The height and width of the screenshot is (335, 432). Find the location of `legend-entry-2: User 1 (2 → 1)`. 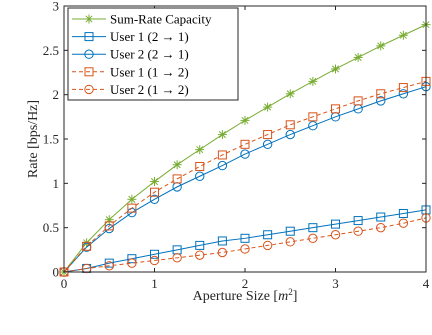

legend-entry-2: User 1 (2 → 1) is located at coordinates (130, 36).